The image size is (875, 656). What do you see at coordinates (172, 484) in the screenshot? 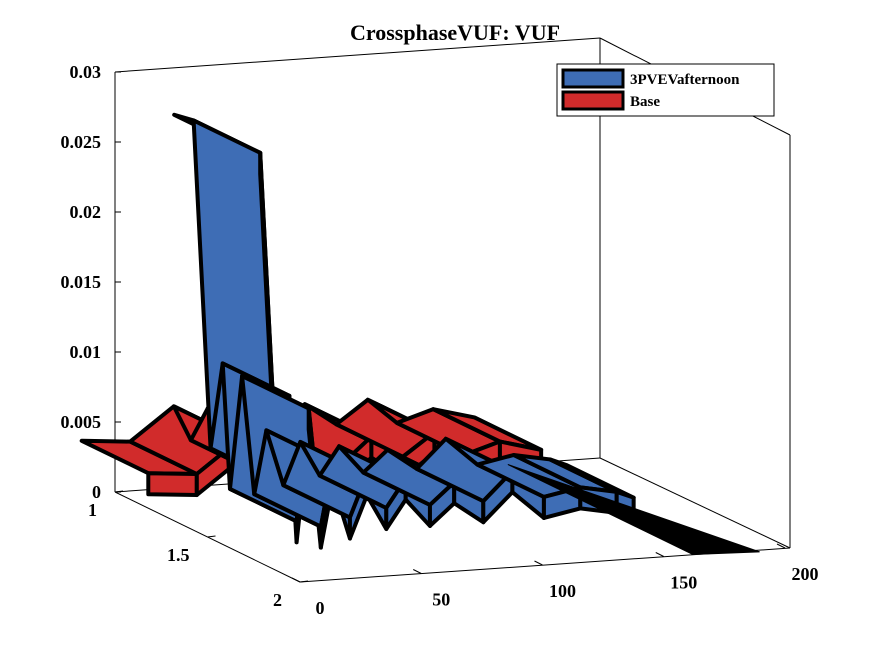
I see `ribbon-side` at bounding box center [172, 484].